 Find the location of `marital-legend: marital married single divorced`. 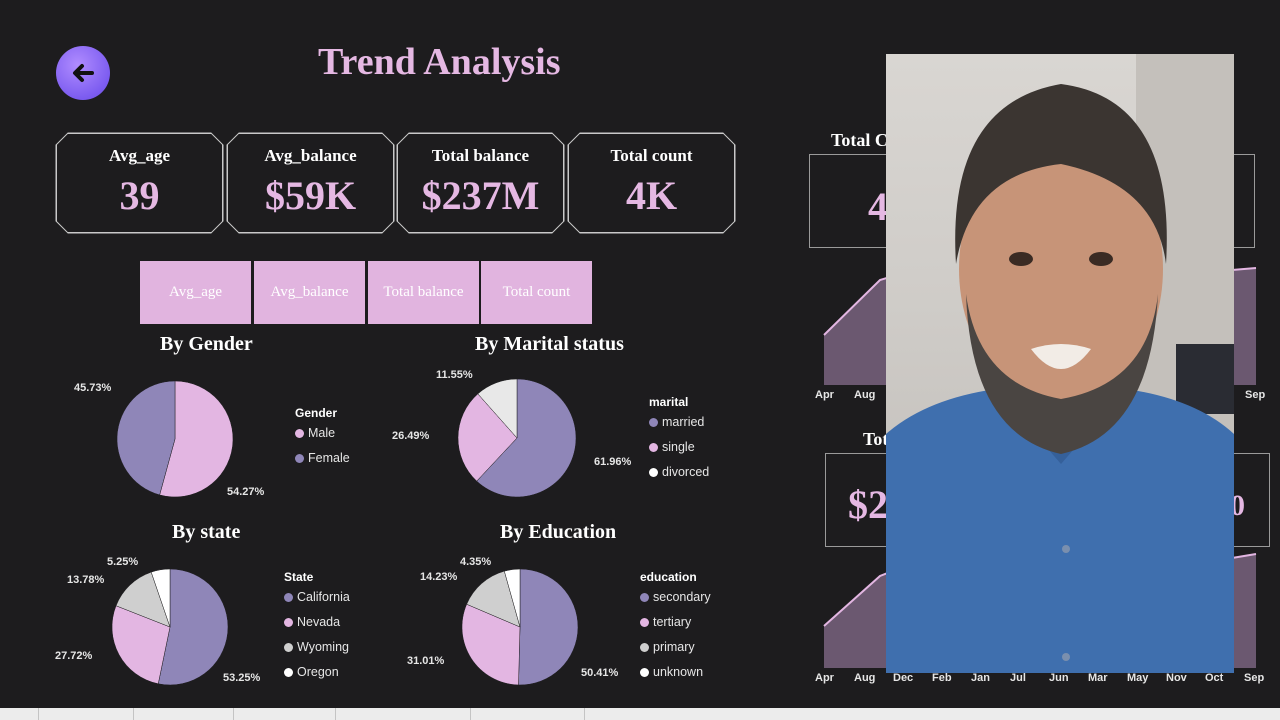

marital-legend: marital married single divorced is located at coordinates (679, 442).